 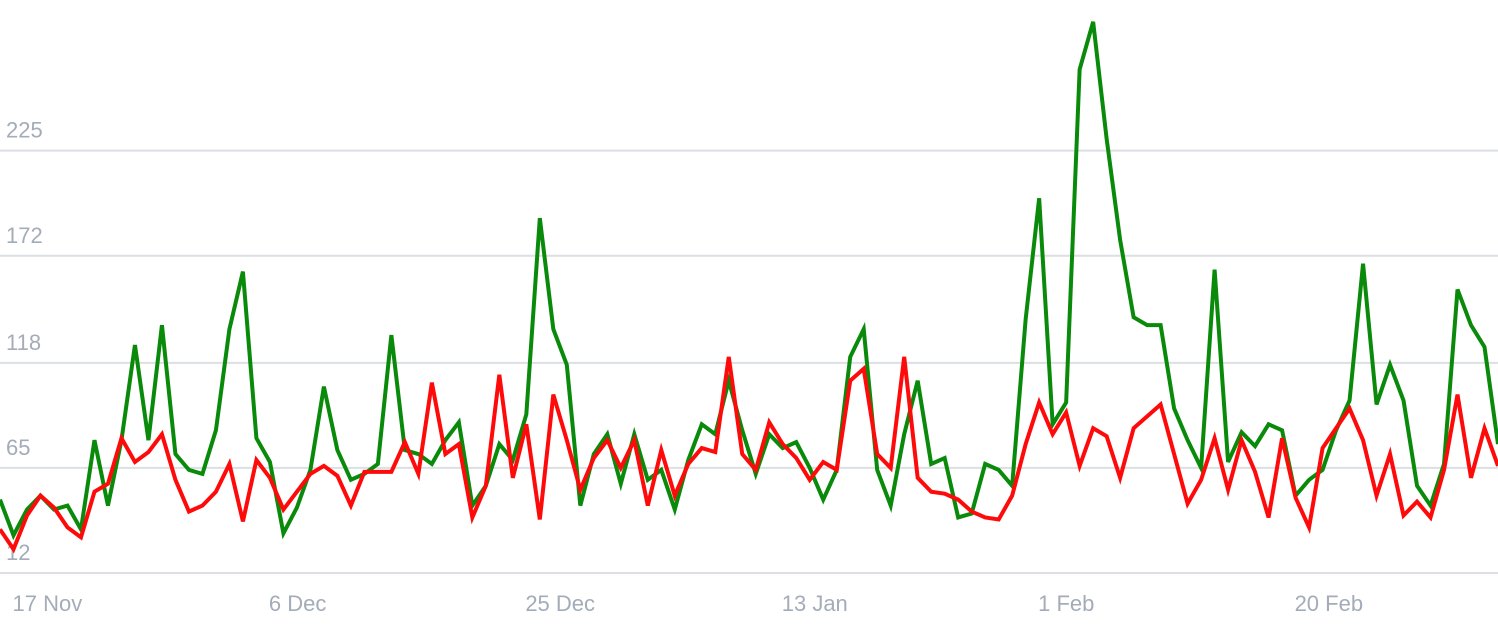 I want to click on x-tick-label: 6 Dec, so click(x=297, y=603).